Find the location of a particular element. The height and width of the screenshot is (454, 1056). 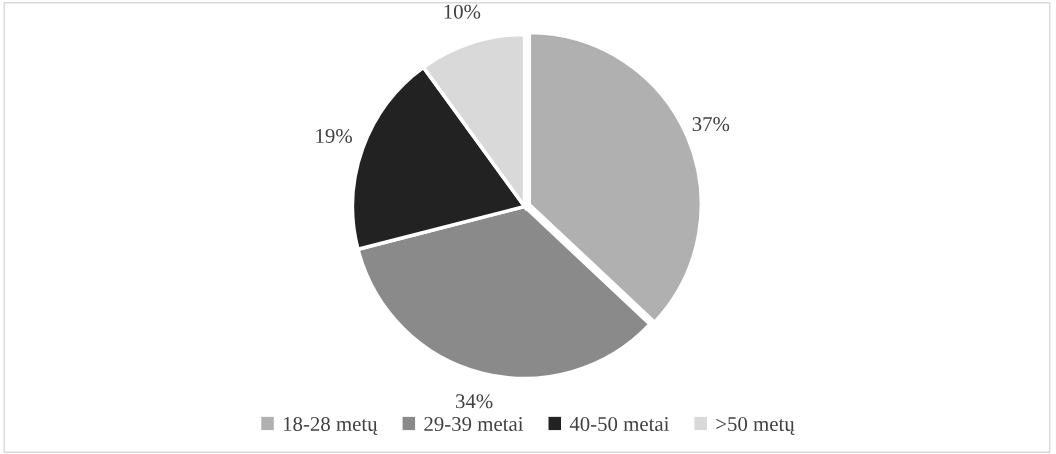

legend-label: 29-39 metai is located at coordinates (474, 424).